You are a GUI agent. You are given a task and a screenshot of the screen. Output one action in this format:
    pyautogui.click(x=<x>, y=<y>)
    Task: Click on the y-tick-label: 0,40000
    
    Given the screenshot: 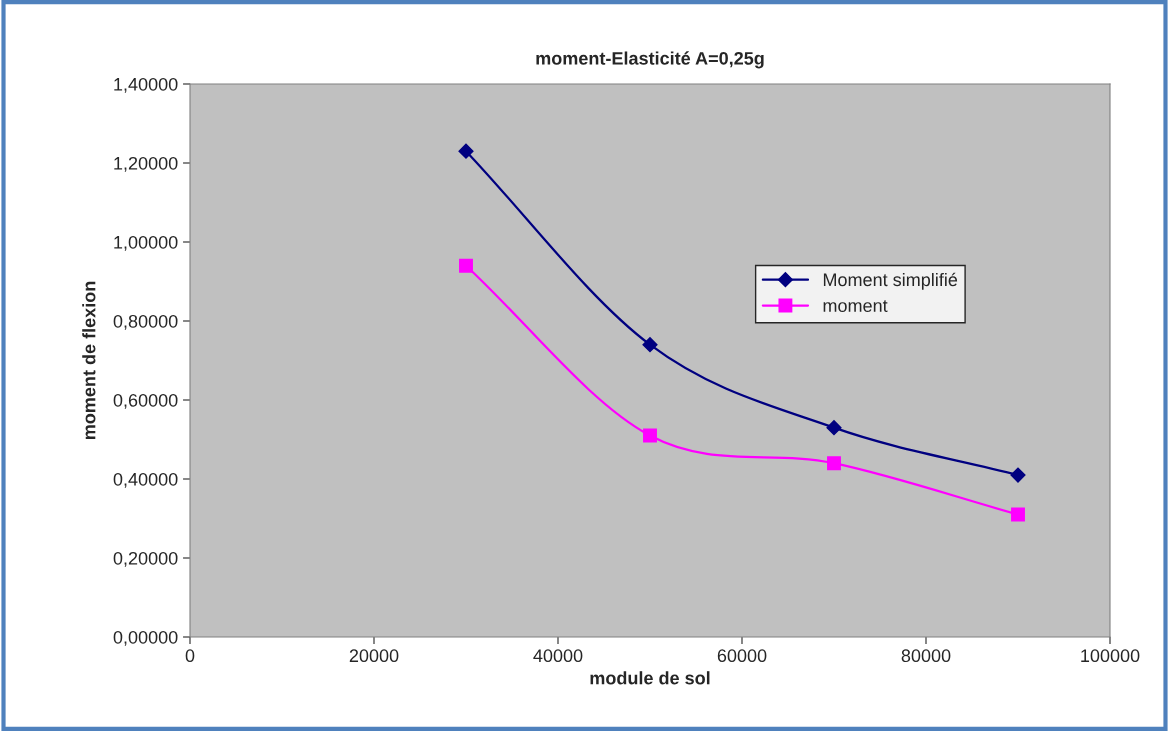 What is the action you would take?
    pyautogui.click(x=145, y=480)
    